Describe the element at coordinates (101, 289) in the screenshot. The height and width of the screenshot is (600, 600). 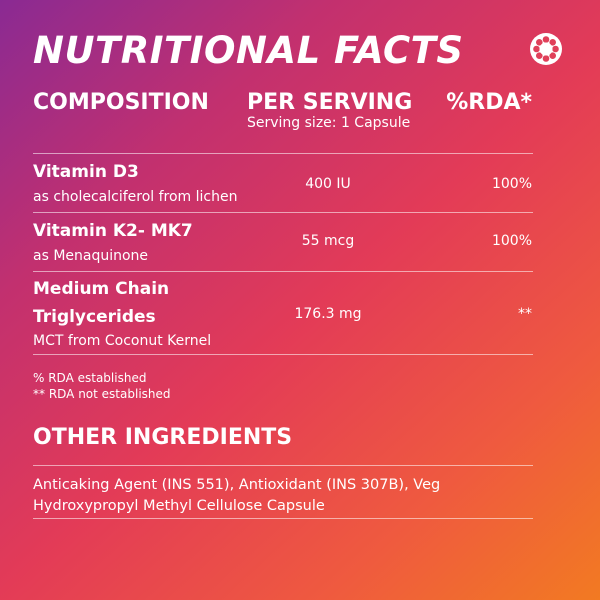
I see `nutrient-name: Medium Chain` at that location.